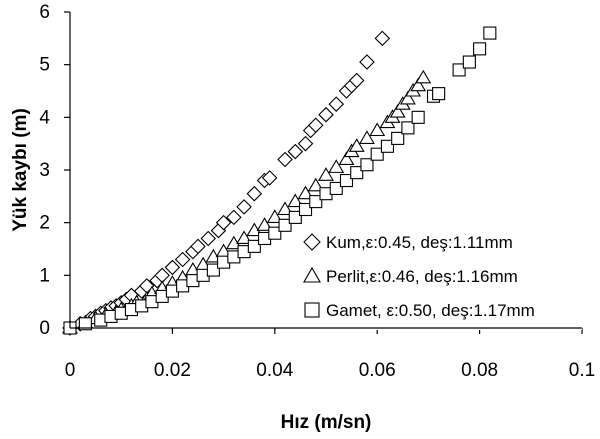  Describe the element at coordinates (20, 170) in the screenshot. I see `y-axis-title: Yük kaybı (m)` at that location.